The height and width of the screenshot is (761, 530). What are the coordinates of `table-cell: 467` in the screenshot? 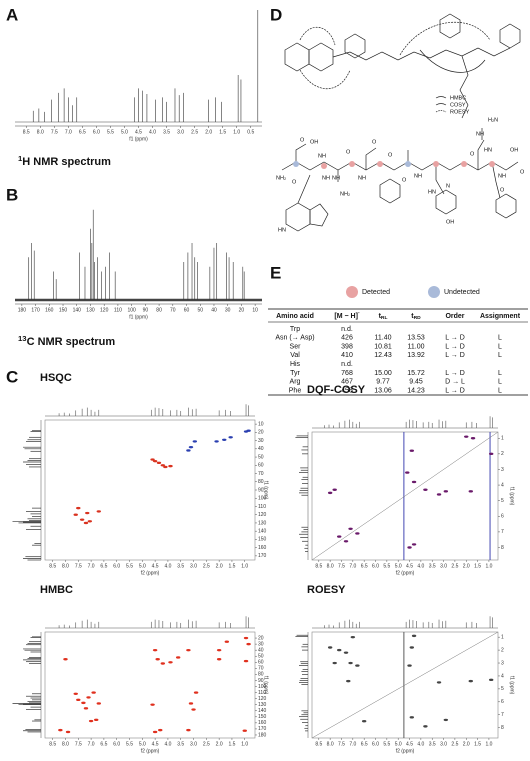 It's located at (347, 382).